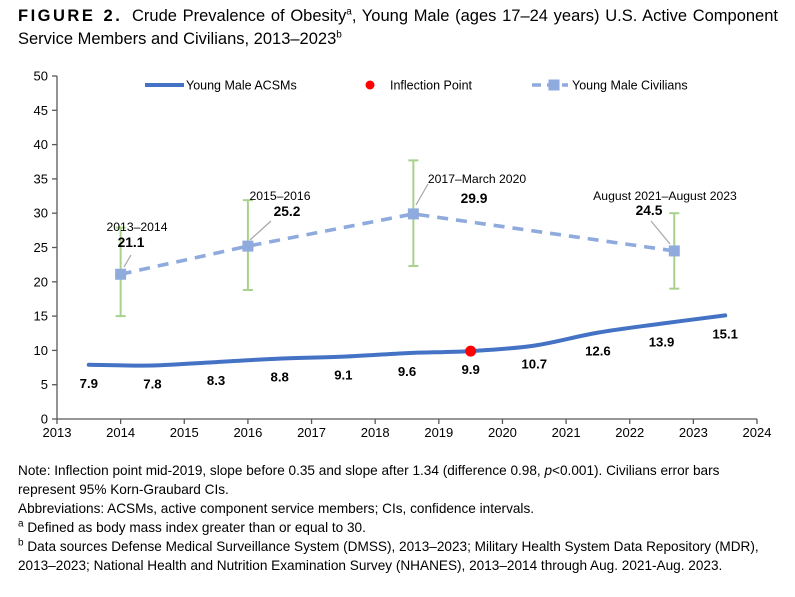 This screenshot has height=597, width=795. Describe the element at coordinates (41, 281) in the screenshot. I see `y-tick-label: 20` at that location.